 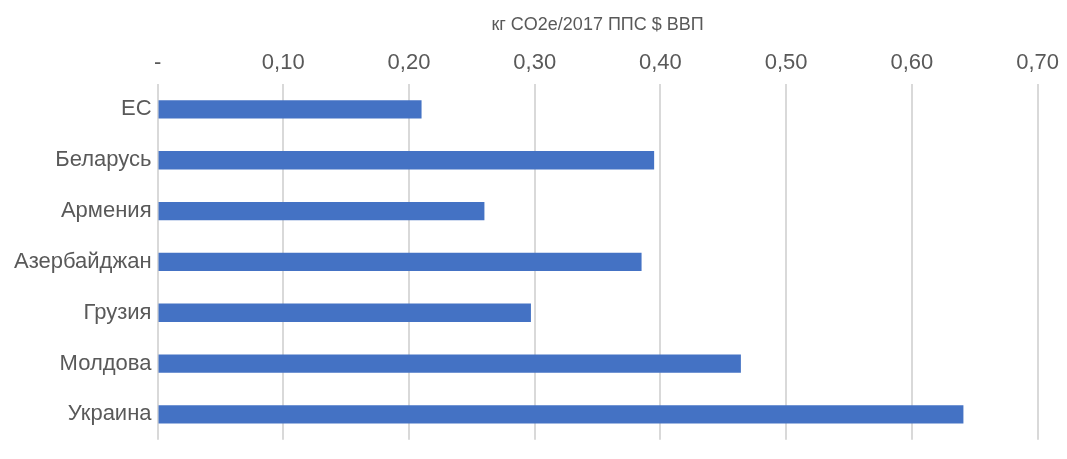 What do you see at coordinates (136, 108) in the screenshot?
I see `y-tick-label: ЕС` at bounding box center [136, 108].